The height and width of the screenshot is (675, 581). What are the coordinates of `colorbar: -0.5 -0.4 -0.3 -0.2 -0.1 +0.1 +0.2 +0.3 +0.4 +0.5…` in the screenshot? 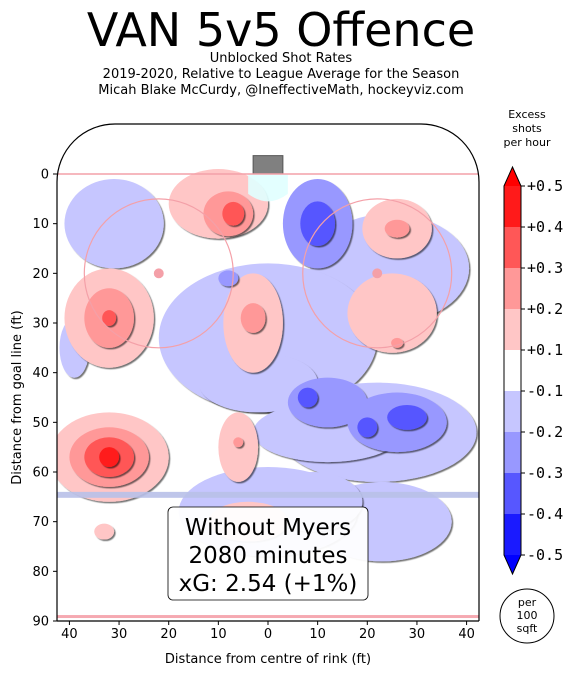 It's located at (531, 376).